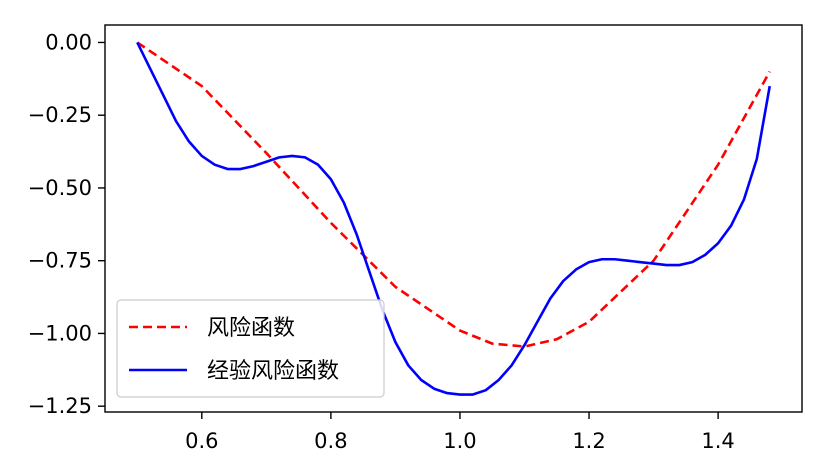 This screenshot has height=469, width=828. What do you see at coordinates (60, 333) in the screenshot?
I see `y-tick-label: −1.00` at bounding box center [60, 333].